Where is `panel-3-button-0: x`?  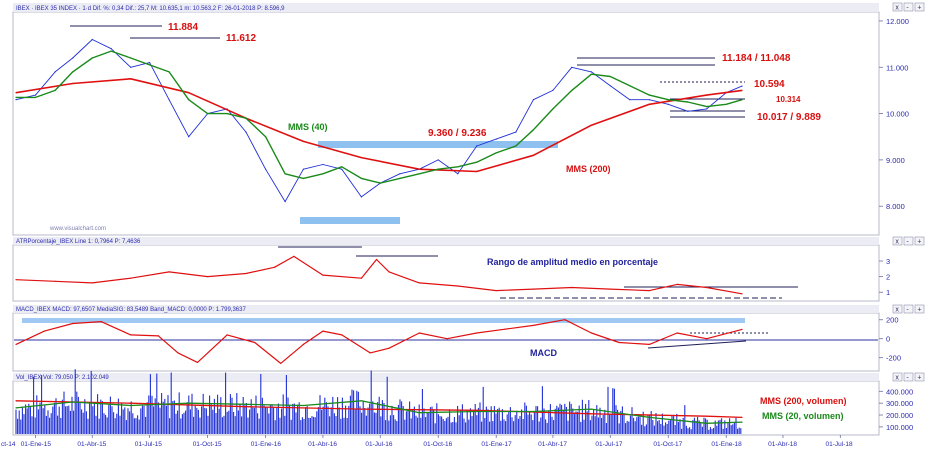 panel-3-button-0: x is located at coordinates (897, 377).